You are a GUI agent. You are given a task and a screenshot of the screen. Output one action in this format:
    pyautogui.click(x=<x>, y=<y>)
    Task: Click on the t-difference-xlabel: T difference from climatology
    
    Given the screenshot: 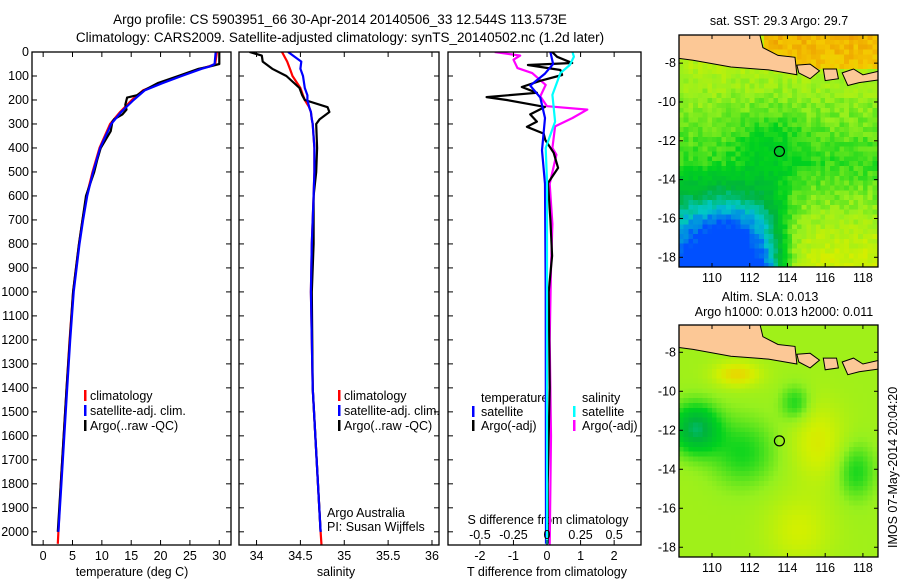 What is the action you would take?
    pyautogui.click(x=547, y=572)
    